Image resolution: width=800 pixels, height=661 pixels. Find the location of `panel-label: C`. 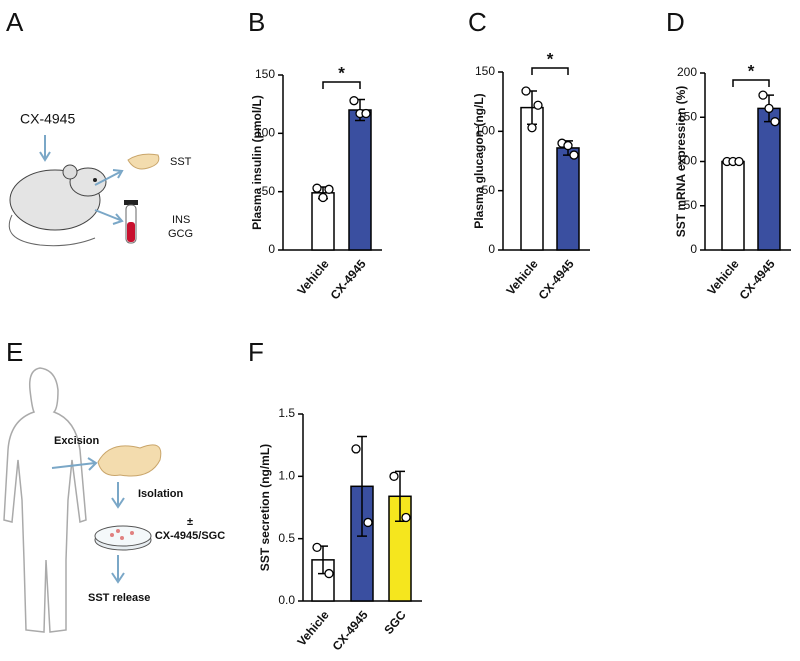

panel-label: C is located at coordinates (477, 22).